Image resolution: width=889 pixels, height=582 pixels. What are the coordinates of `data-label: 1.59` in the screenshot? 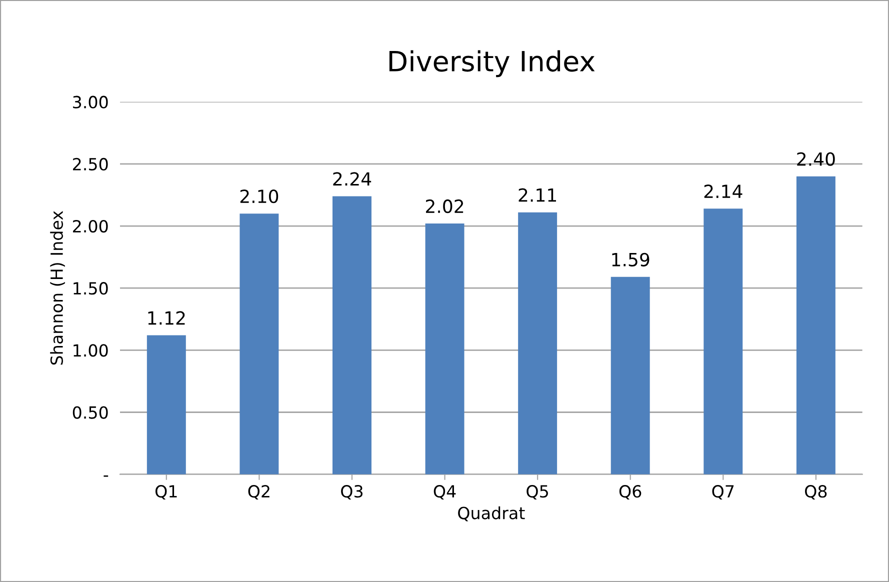 It's located at (631, 259).